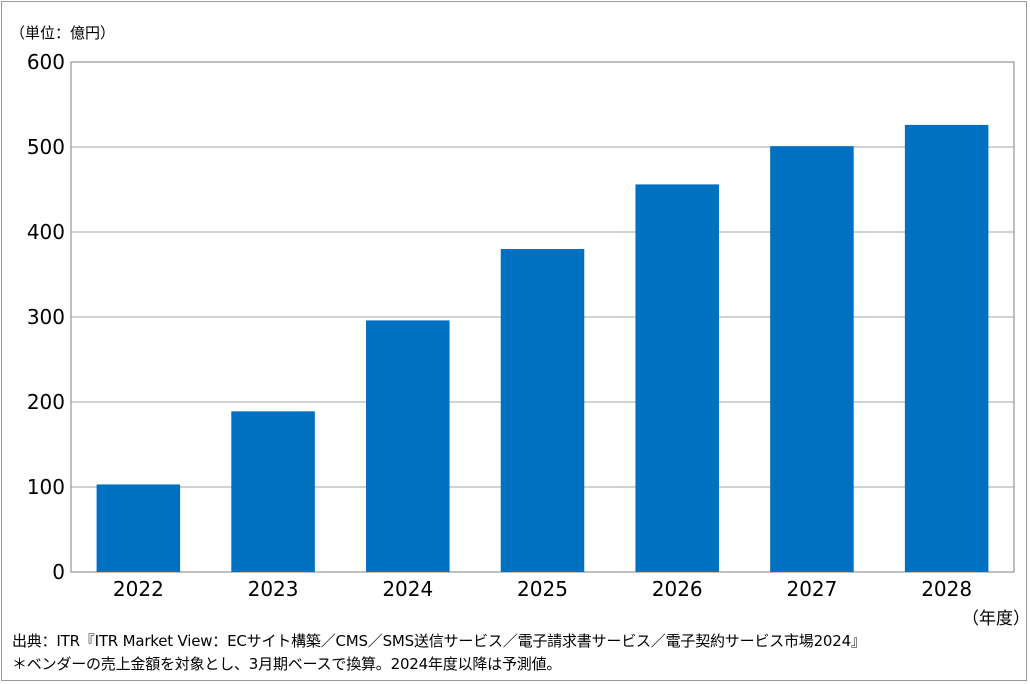 The width and height of the screenshot is (1030, 684). I want to click on bar-2026, so click(677, 378).